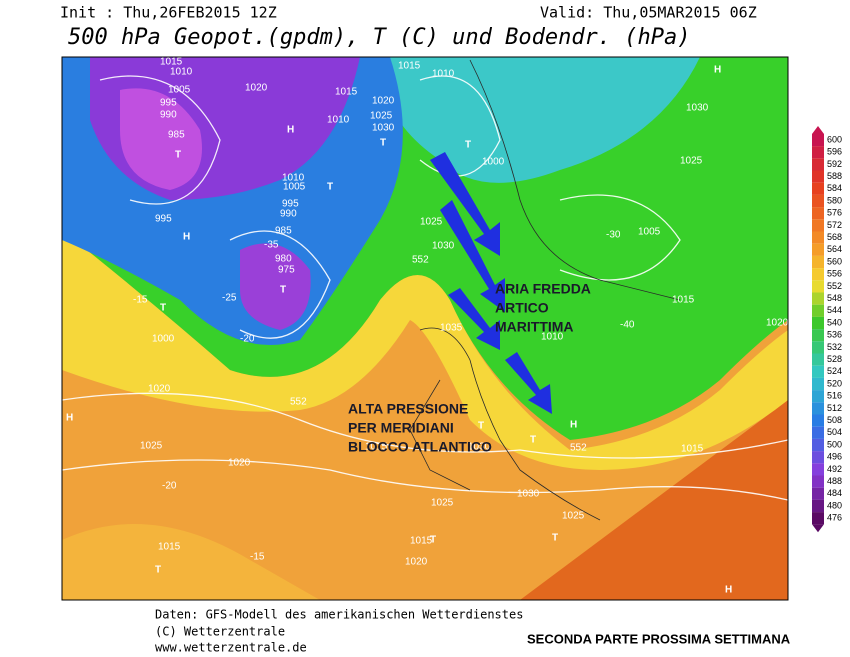 The height and width of the screenshot is (657, 850). Describe the element at coordinates (271, 245) in the screenshot. I see `map-label: -35` at that location.